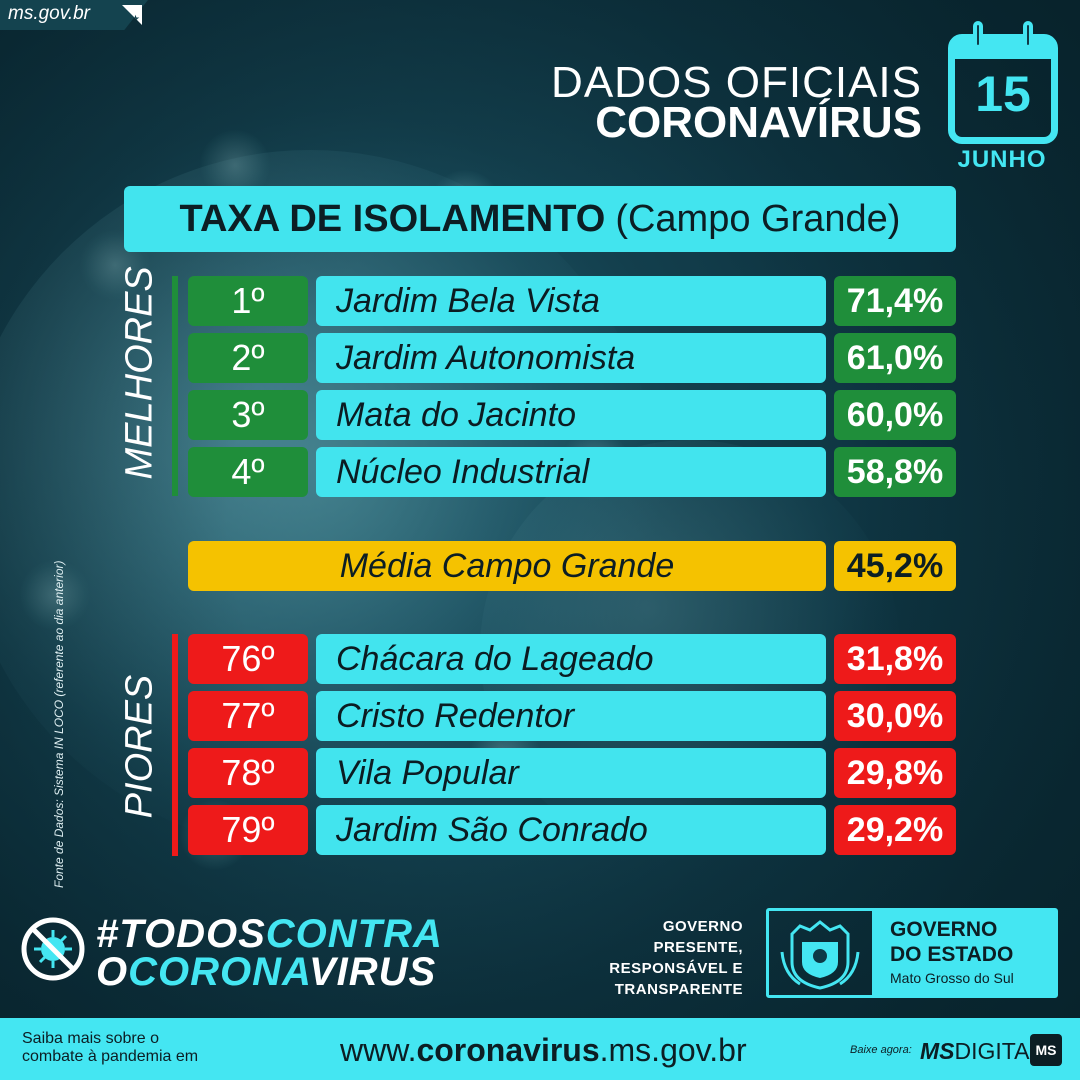 This screenshot has height=1080, width=1080. What do you see at coordinates (571, 301) in the screenshot?
I see `best-name: Jardim Bela Vista` at bounding box center [571, 301].